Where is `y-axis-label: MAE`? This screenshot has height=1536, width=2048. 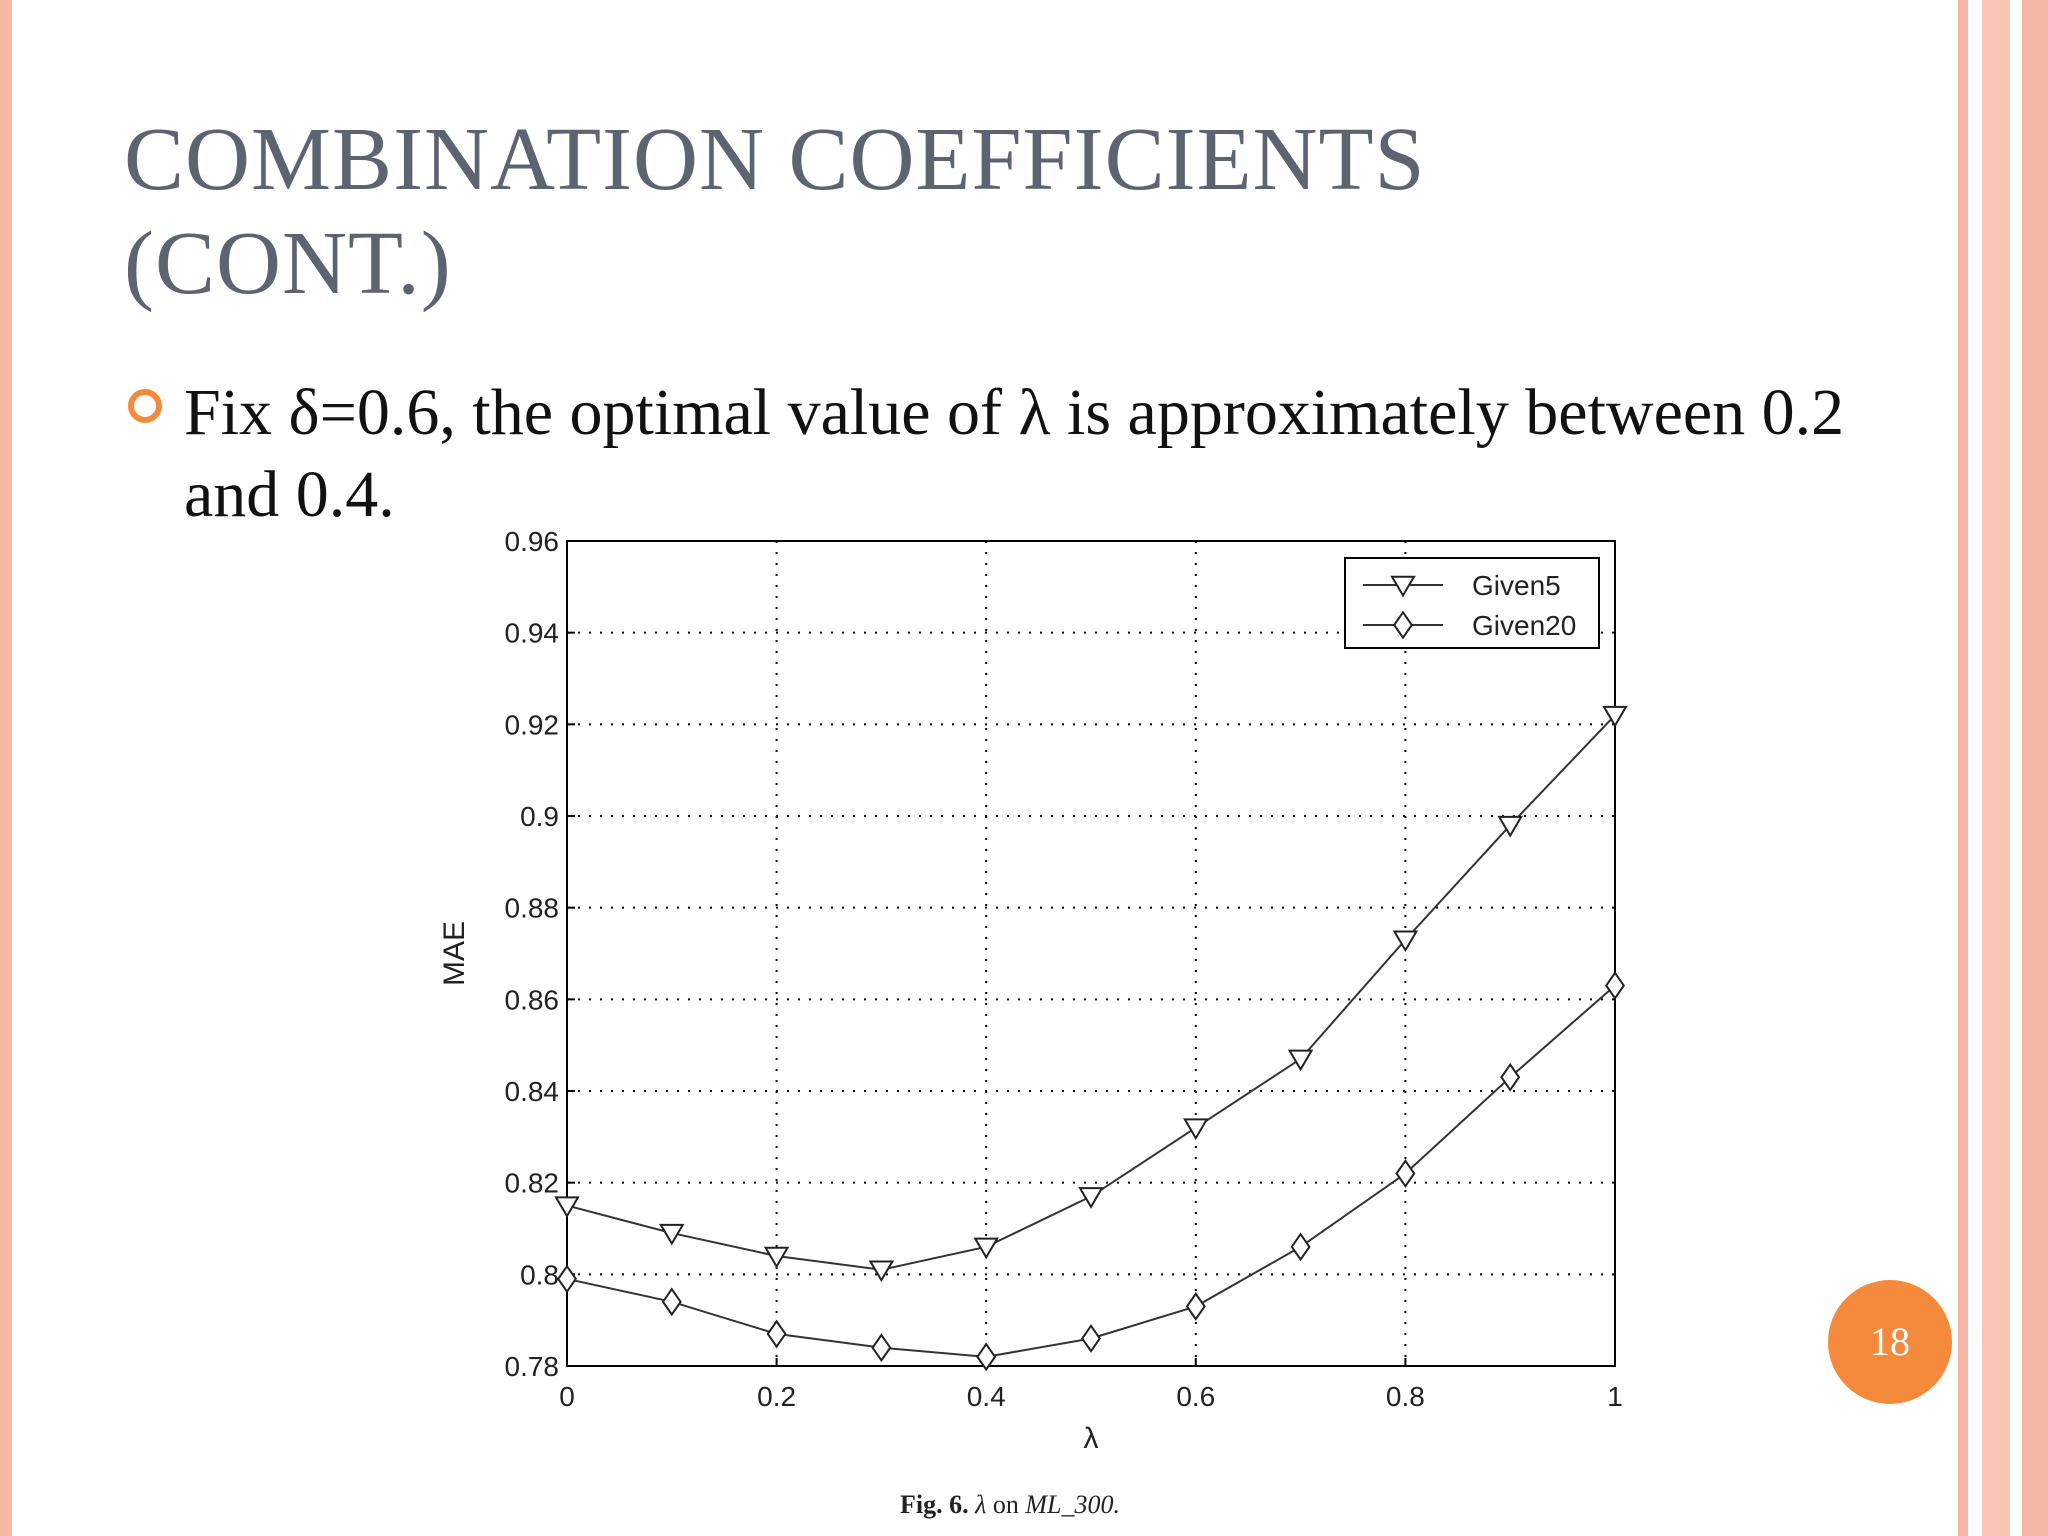 y-axis-label: MAE is located at coordinates (454, 953).